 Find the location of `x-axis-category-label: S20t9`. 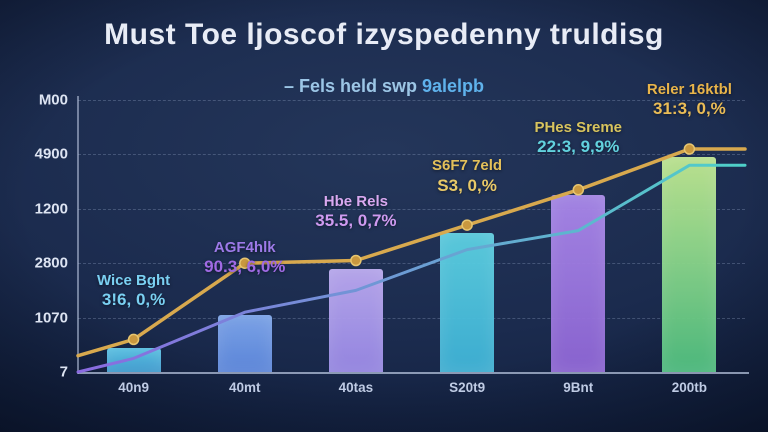

x-axis-category-label: S20t9 is located at coordinates (467, 387).